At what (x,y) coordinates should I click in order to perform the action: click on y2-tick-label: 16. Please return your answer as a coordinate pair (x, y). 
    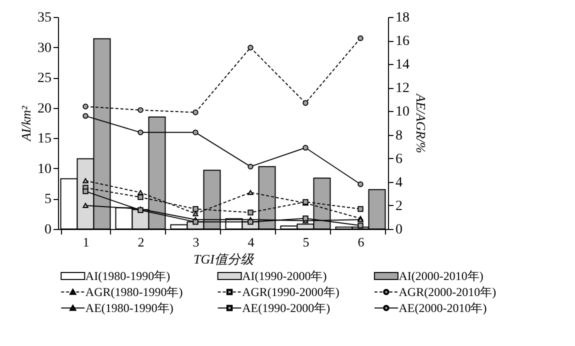
    Looking at the image, I should click on (403, 42).